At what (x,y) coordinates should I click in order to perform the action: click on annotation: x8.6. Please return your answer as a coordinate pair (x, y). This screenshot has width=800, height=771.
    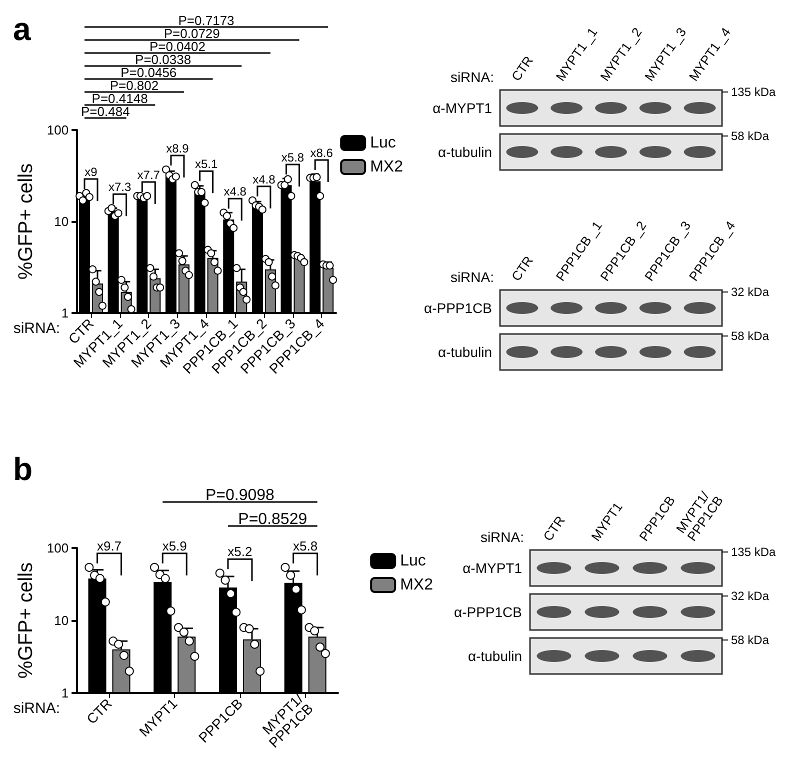
    Looking at the image, I should click on (322, 153).